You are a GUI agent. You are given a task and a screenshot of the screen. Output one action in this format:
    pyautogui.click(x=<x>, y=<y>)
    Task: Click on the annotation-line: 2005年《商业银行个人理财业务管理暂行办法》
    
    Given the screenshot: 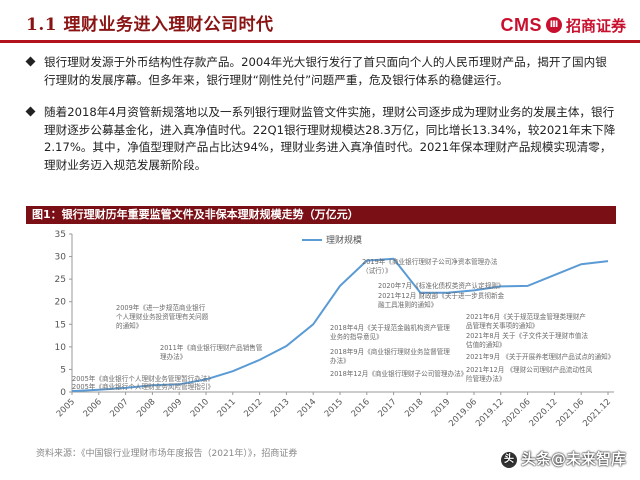 What is the action you would take?
    pyautogui.click(x=143, y=378)
    